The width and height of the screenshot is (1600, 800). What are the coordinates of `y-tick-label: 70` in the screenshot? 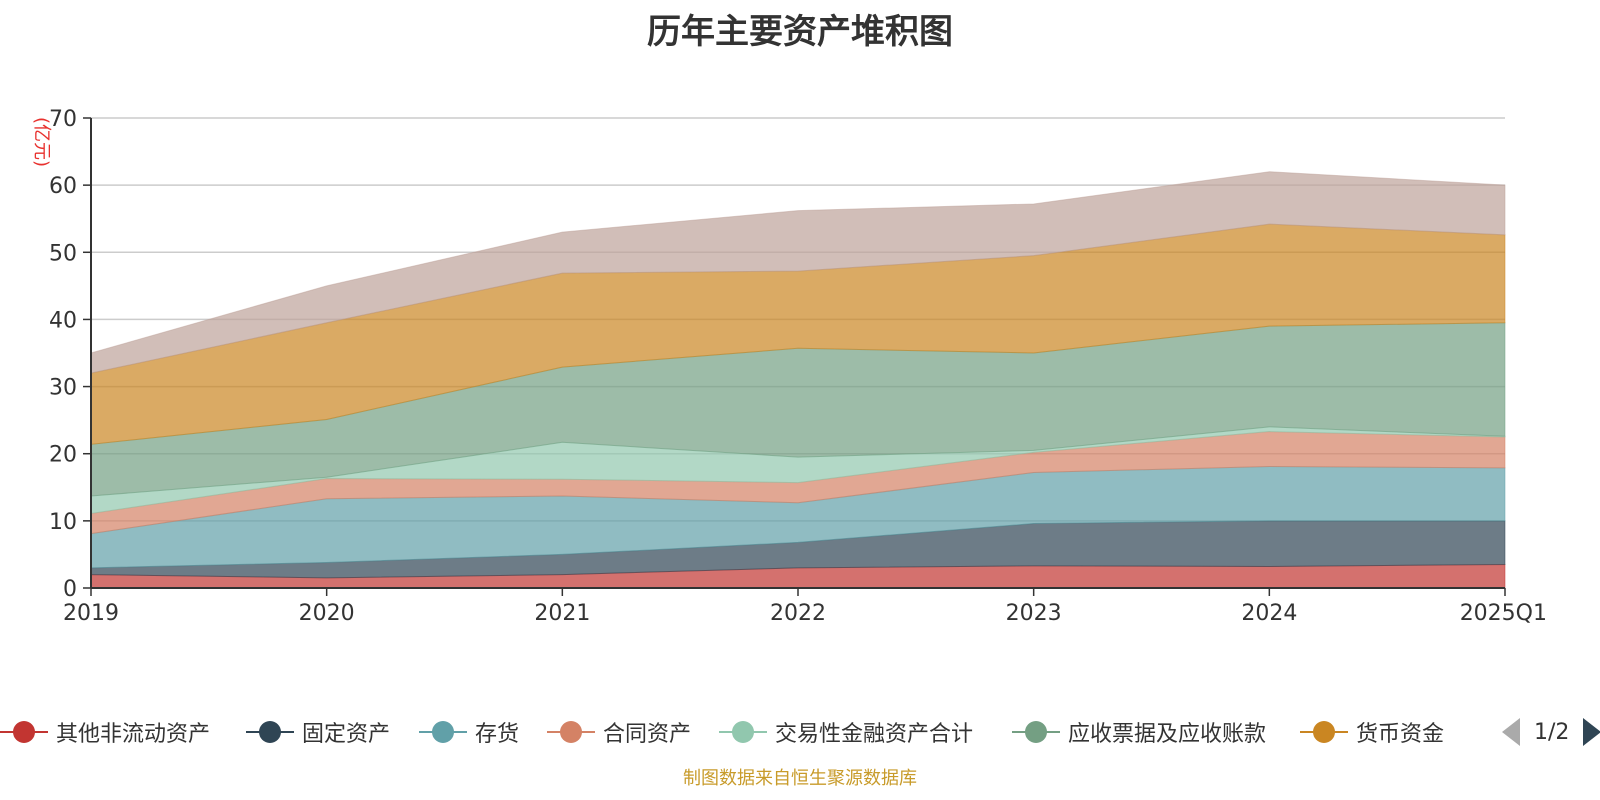 It's located at (63, 119).